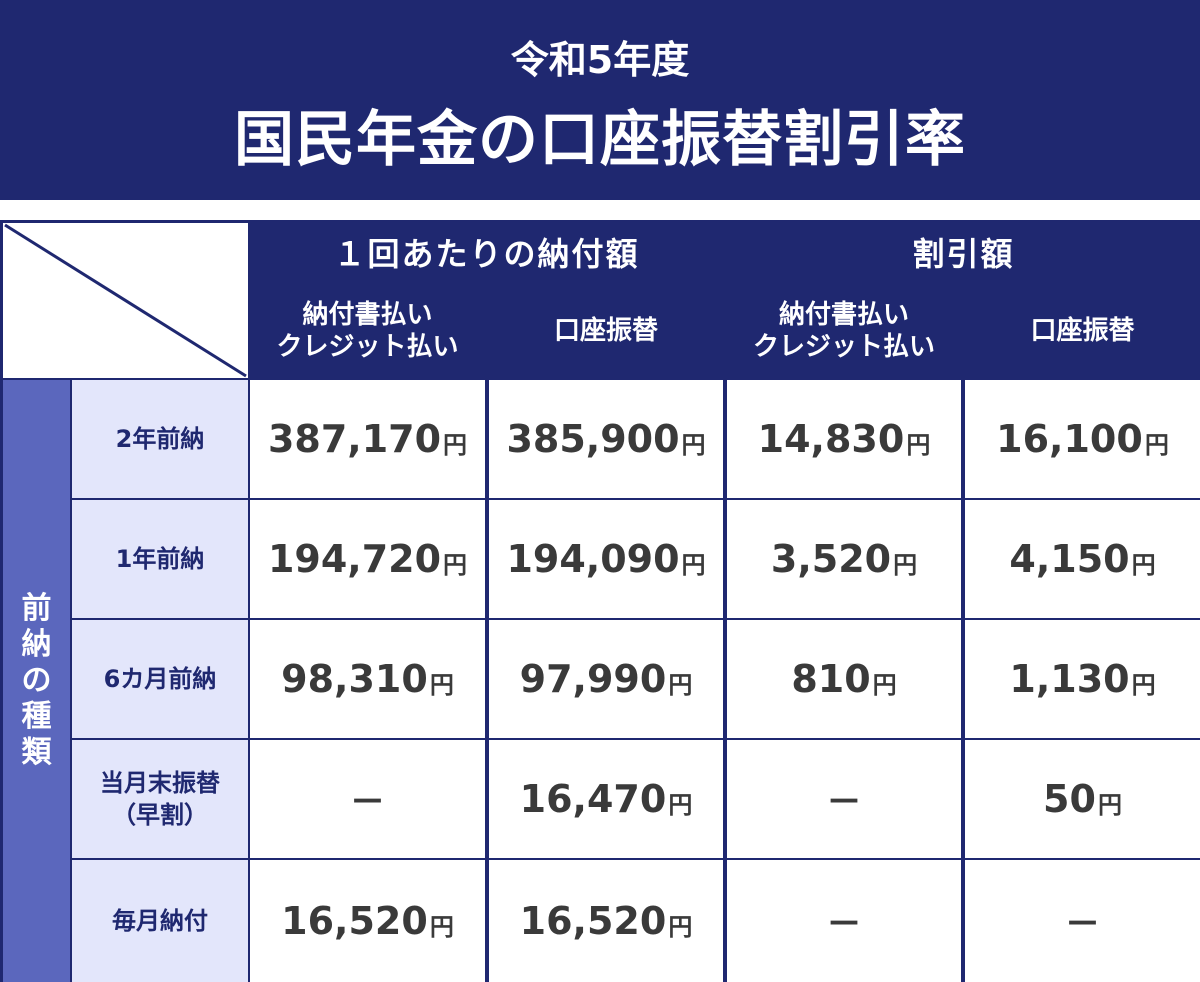 The image size is (1200, 982). I want to click on table-cell: 387,170 円, so click(367, 439).